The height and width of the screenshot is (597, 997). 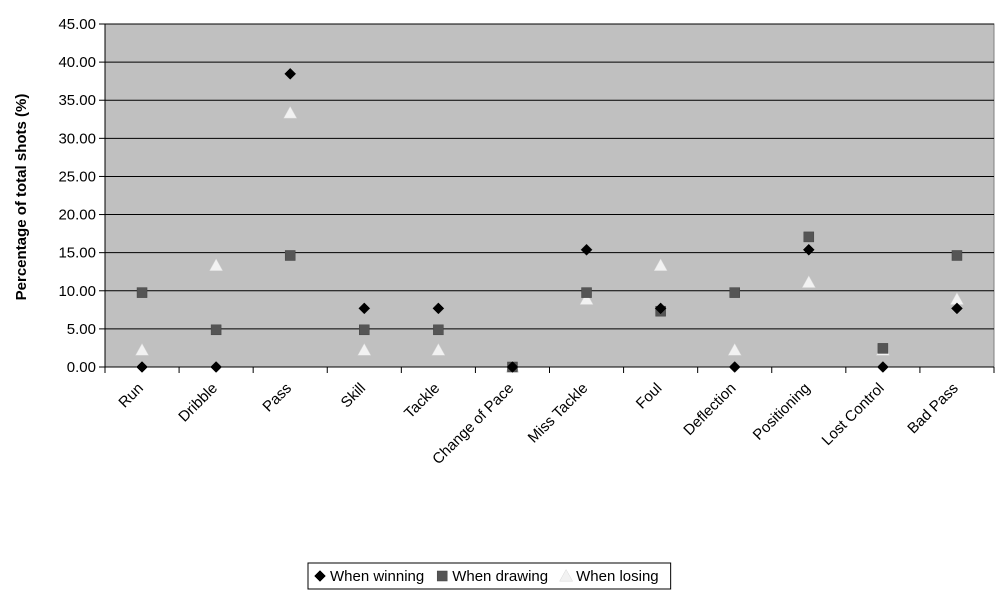 I want to click on y-tick-label: 40.00, so click(x=77, y=62).